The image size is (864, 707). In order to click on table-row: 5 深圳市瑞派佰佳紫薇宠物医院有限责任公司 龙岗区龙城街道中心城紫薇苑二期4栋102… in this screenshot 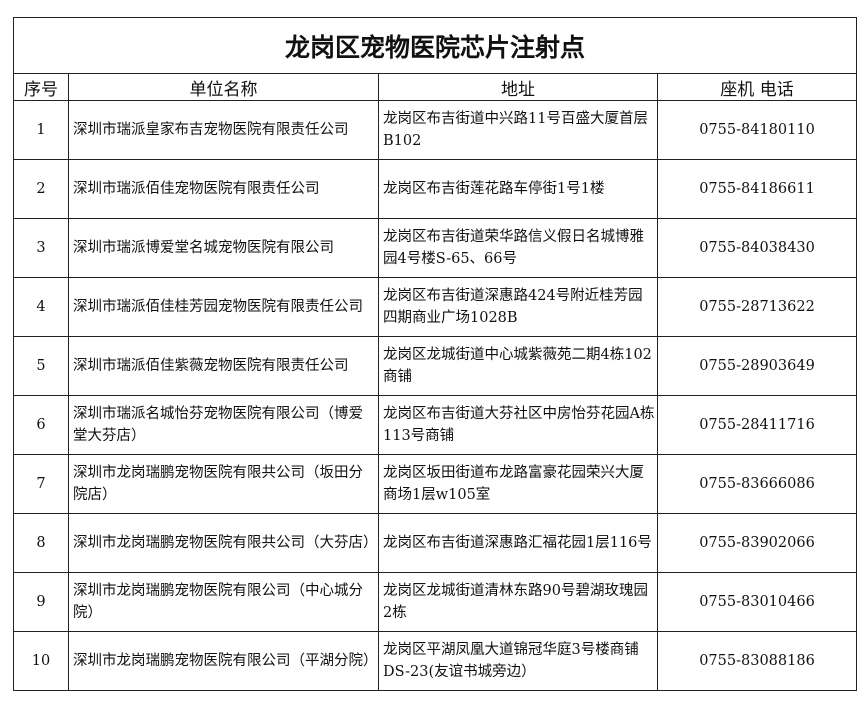, I will do `click(435, 366)`.